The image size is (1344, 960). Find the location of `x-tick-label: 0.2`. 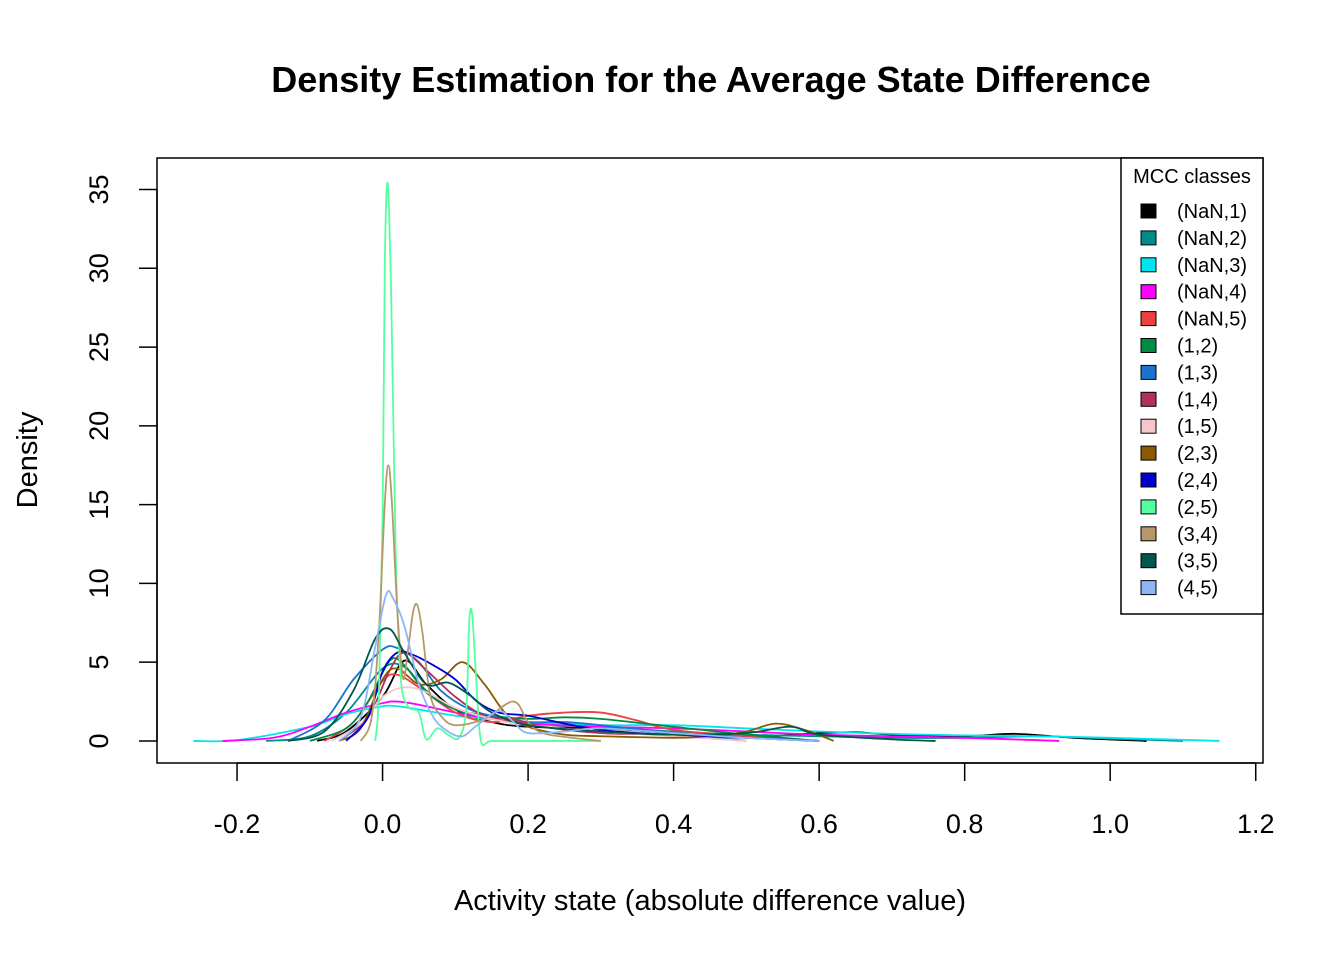

x-tick-label: 0.2 is located at coordinates (528, 824).